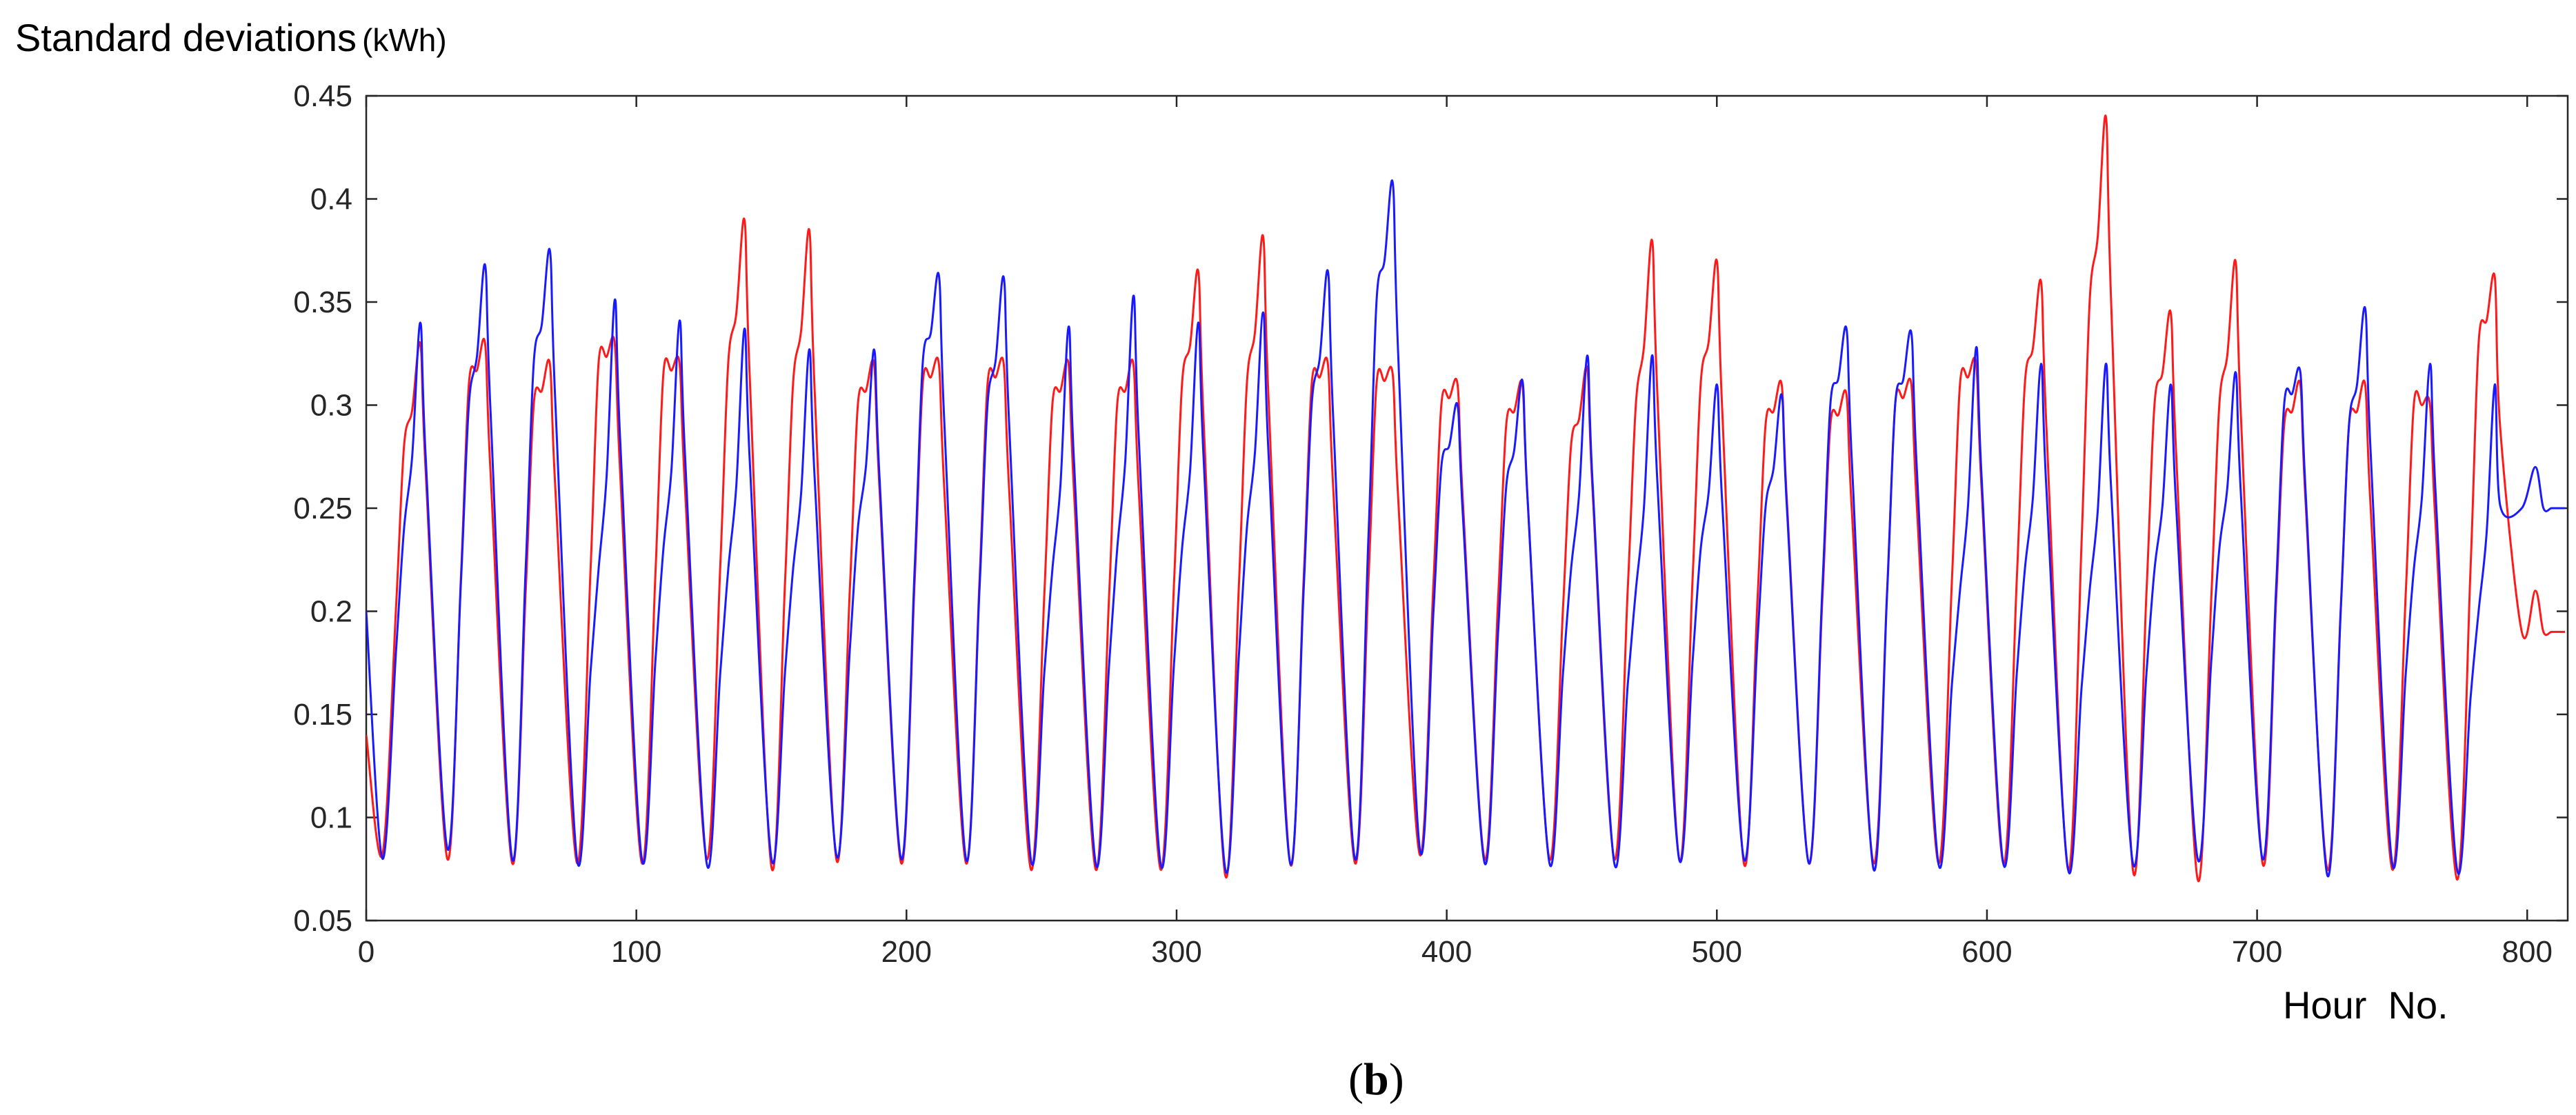  What do you see at coordinates (405, 40) in the screenshot?
I see `y-axis-unit: (kWh)` at bounding box center [405, 40].